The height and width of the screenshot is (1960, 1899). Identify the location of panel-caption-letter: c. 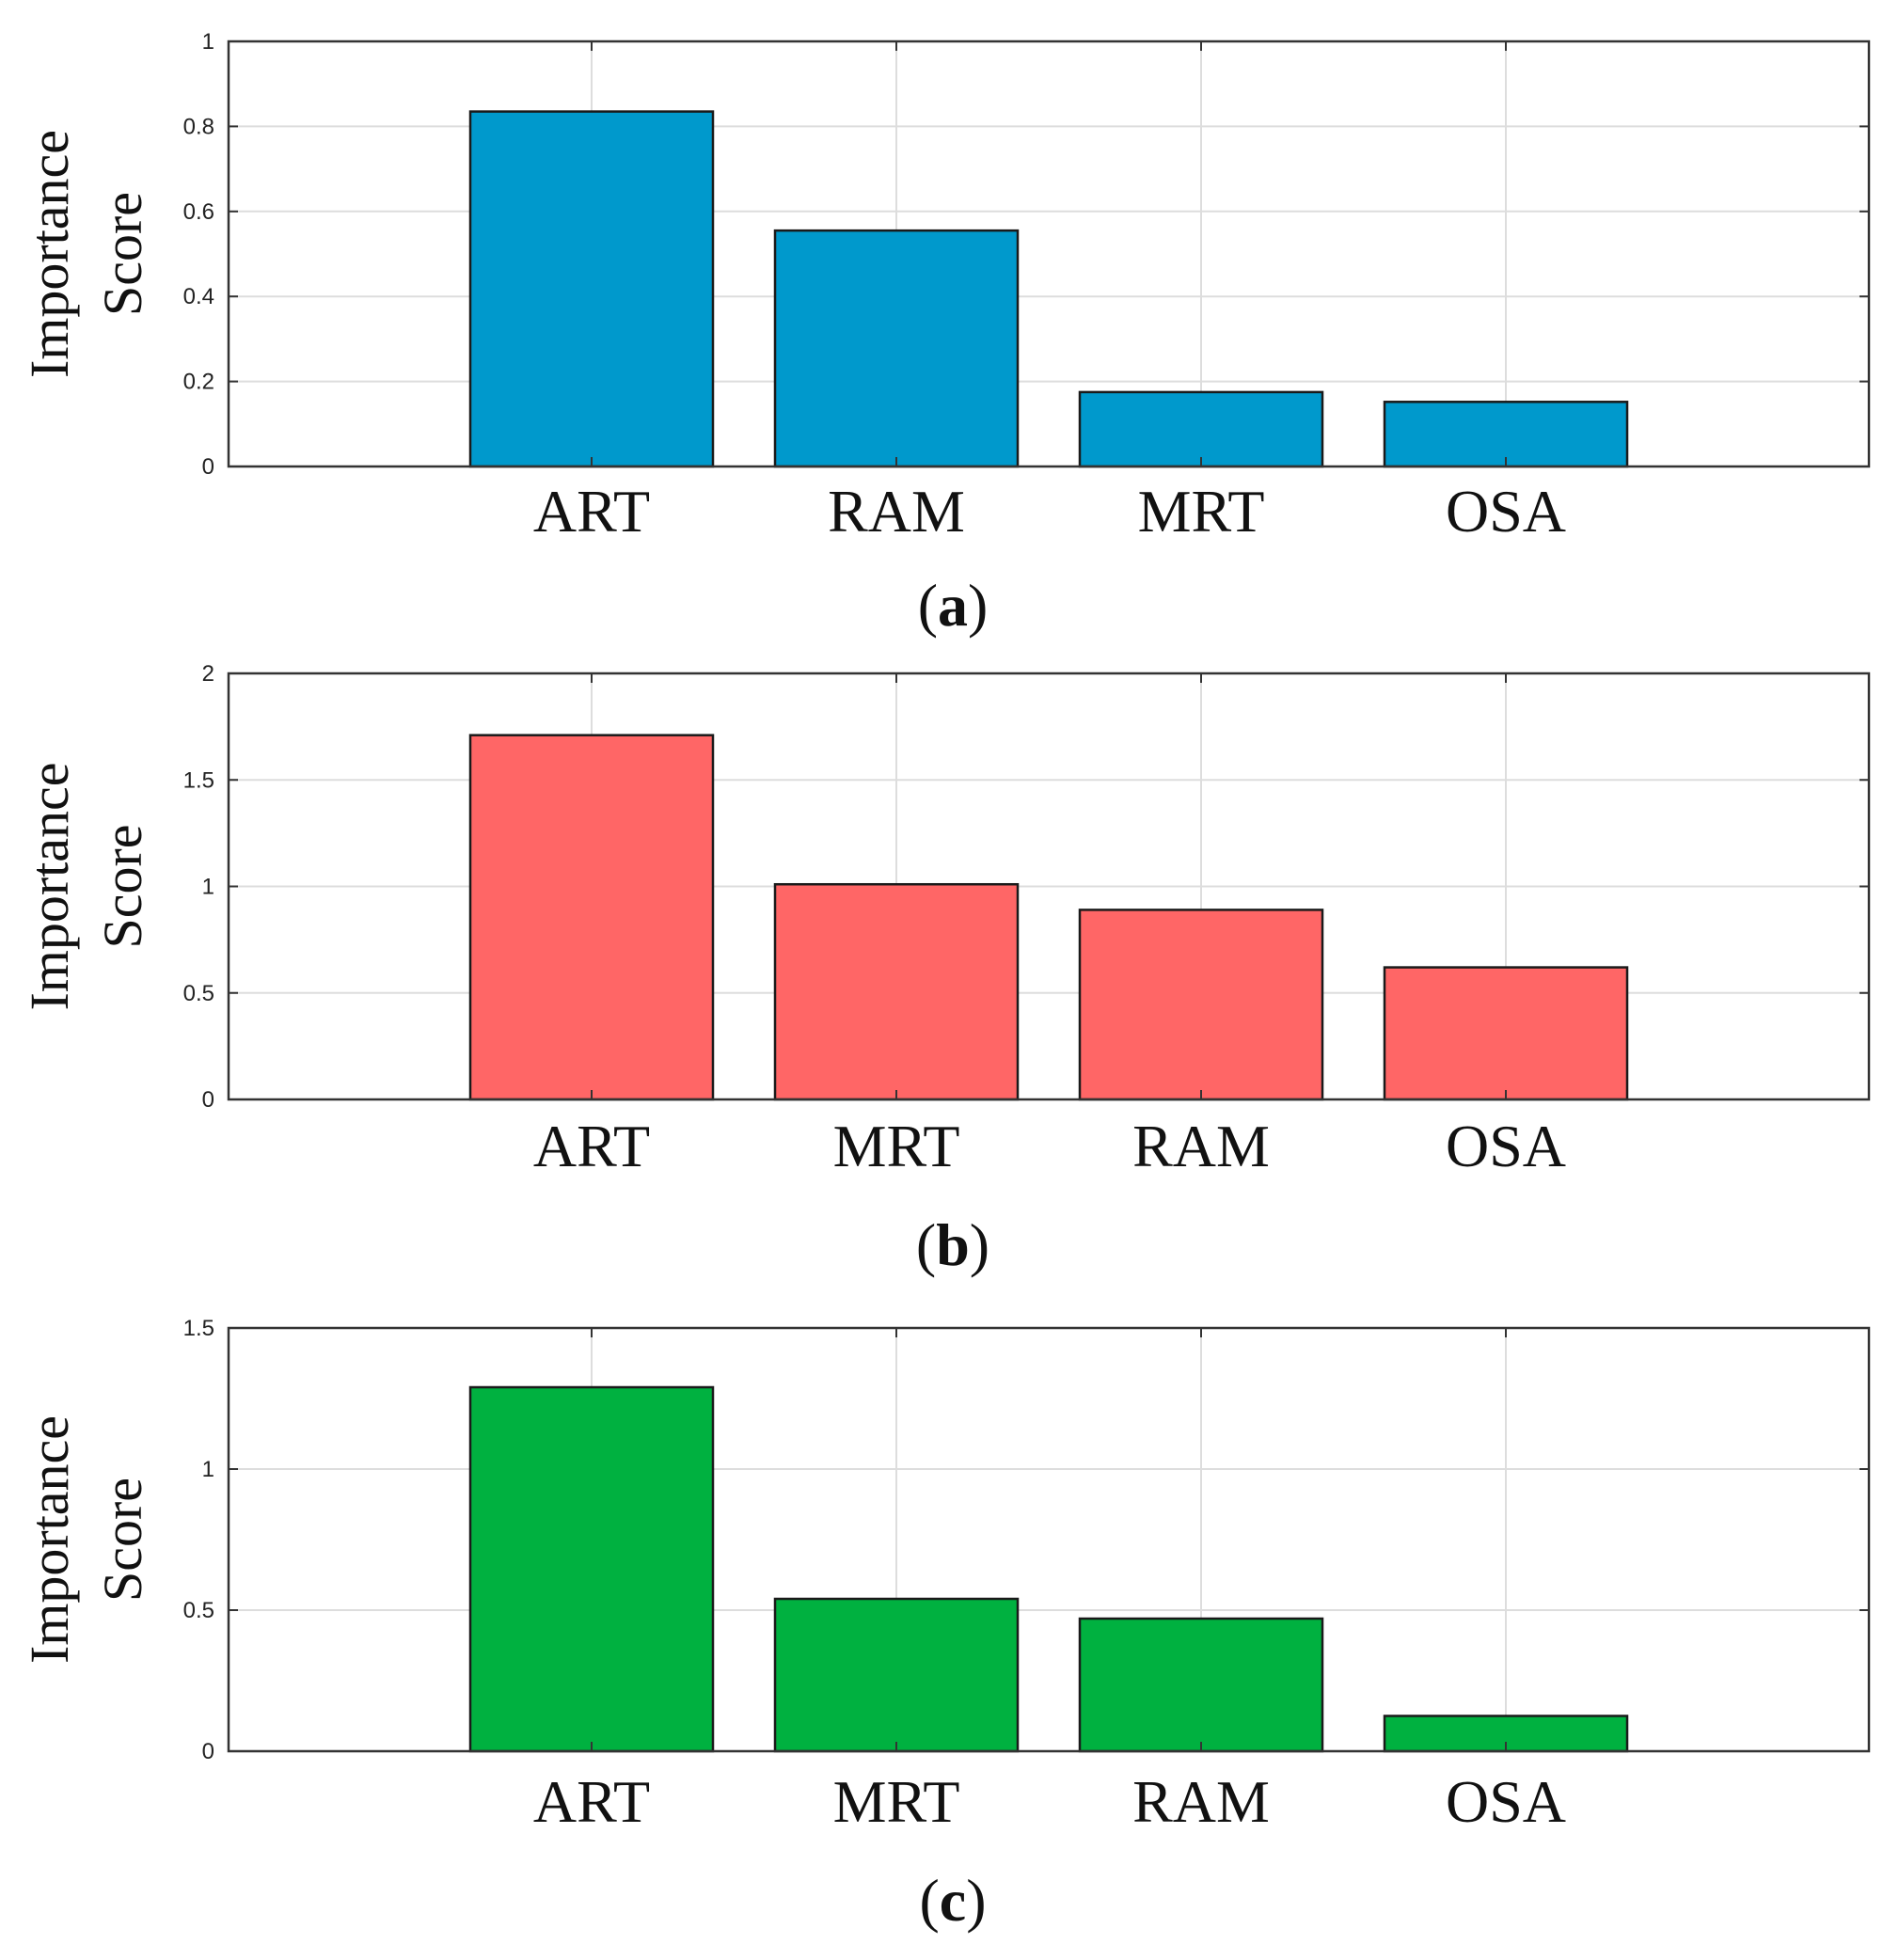
(953, 1901).